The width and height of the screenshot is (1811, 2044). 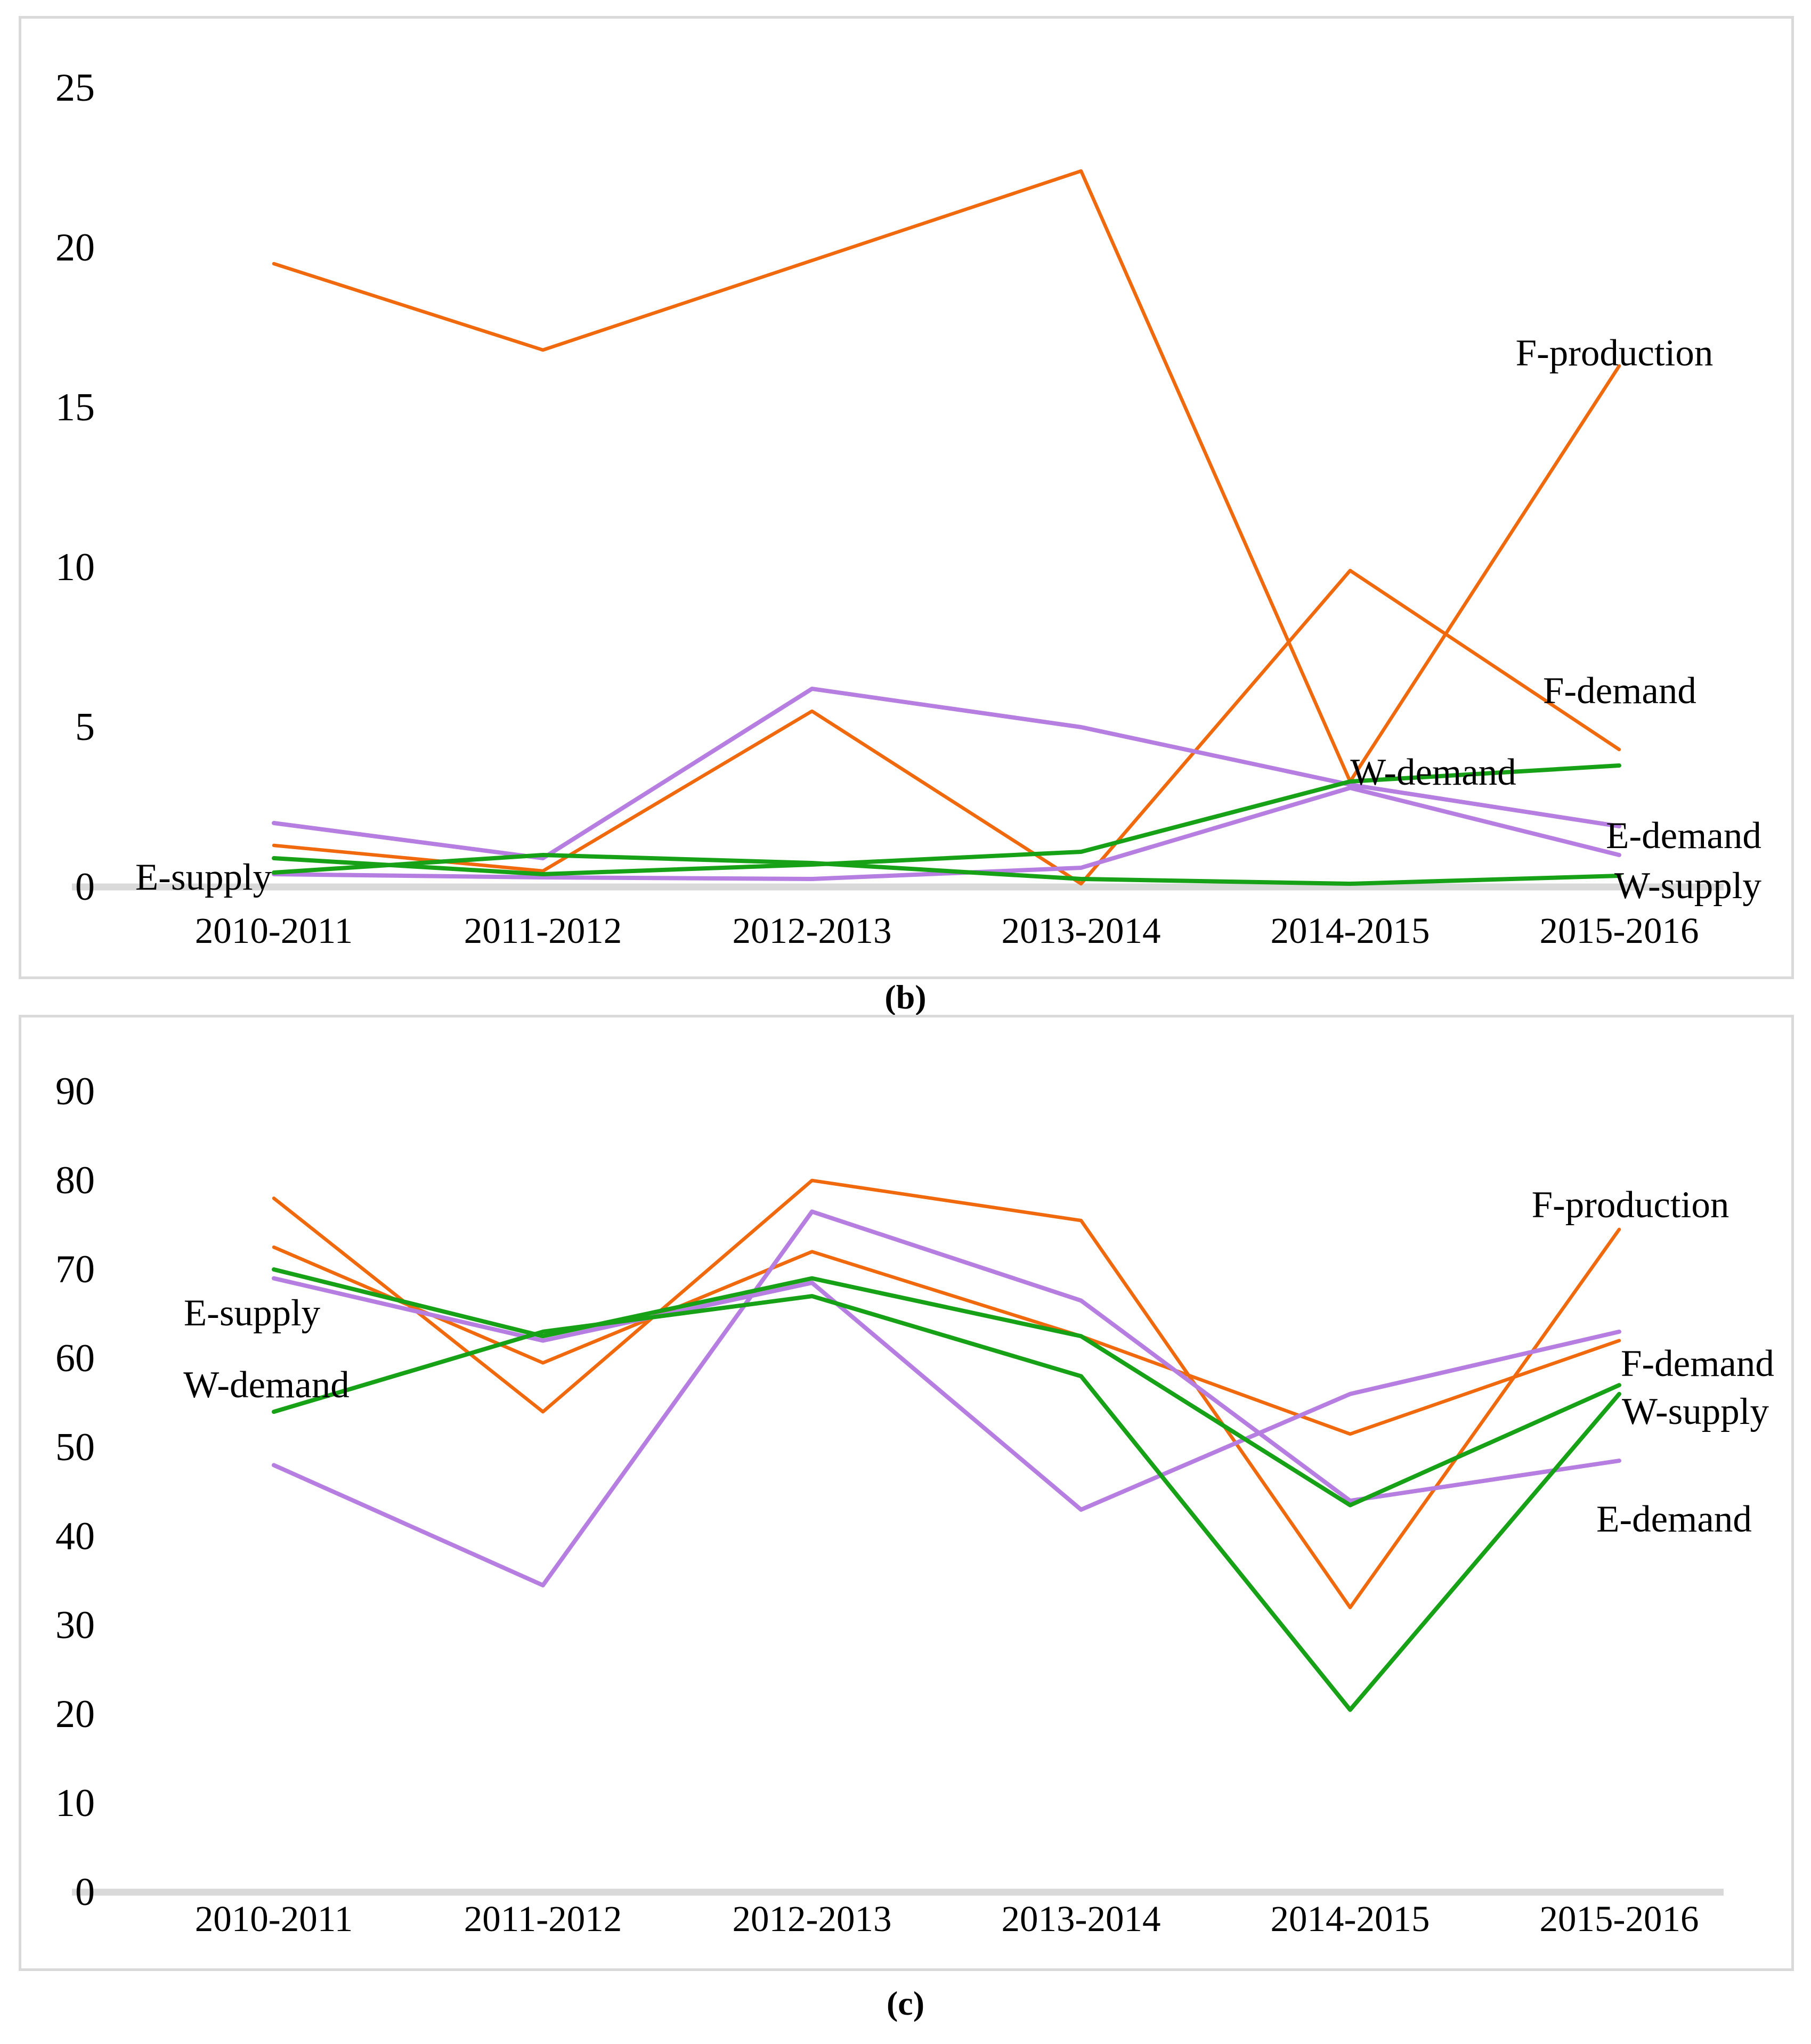 What do you see at coordinates (75, 1092) in the screenshot?
I see `y-tick-label-90: 90` at bounding box center [75, 1092].